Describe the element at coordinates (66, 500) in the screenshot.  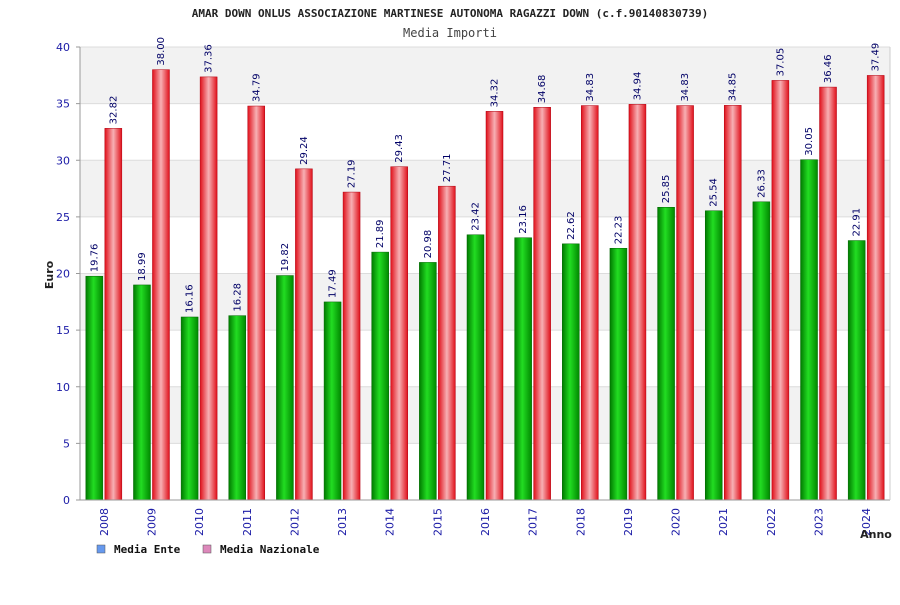
I see `y-tick-label: 0` at that location.